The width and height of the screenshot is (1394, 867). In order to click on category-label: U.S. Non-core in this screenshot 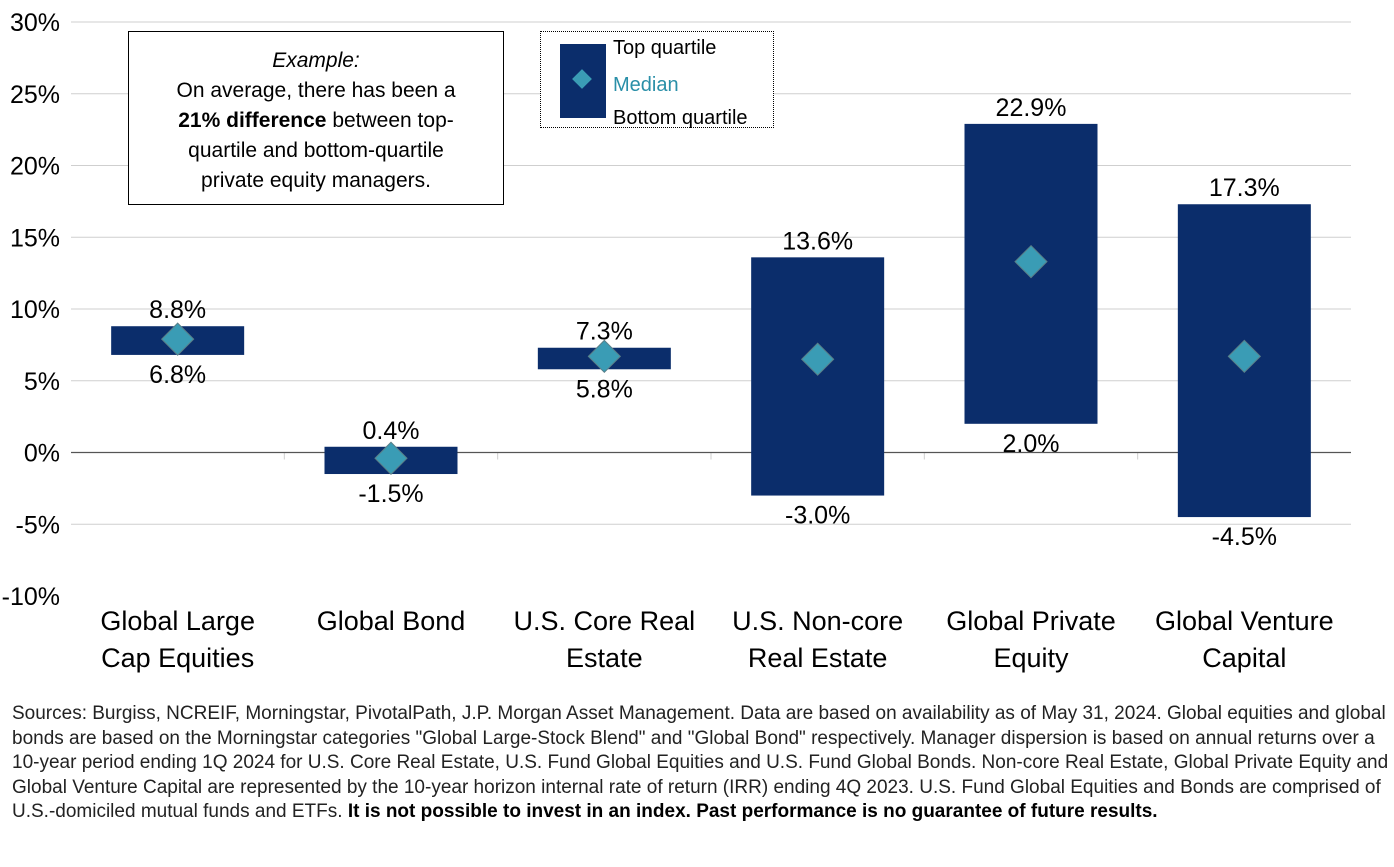, I will do `click(817, 621)`.